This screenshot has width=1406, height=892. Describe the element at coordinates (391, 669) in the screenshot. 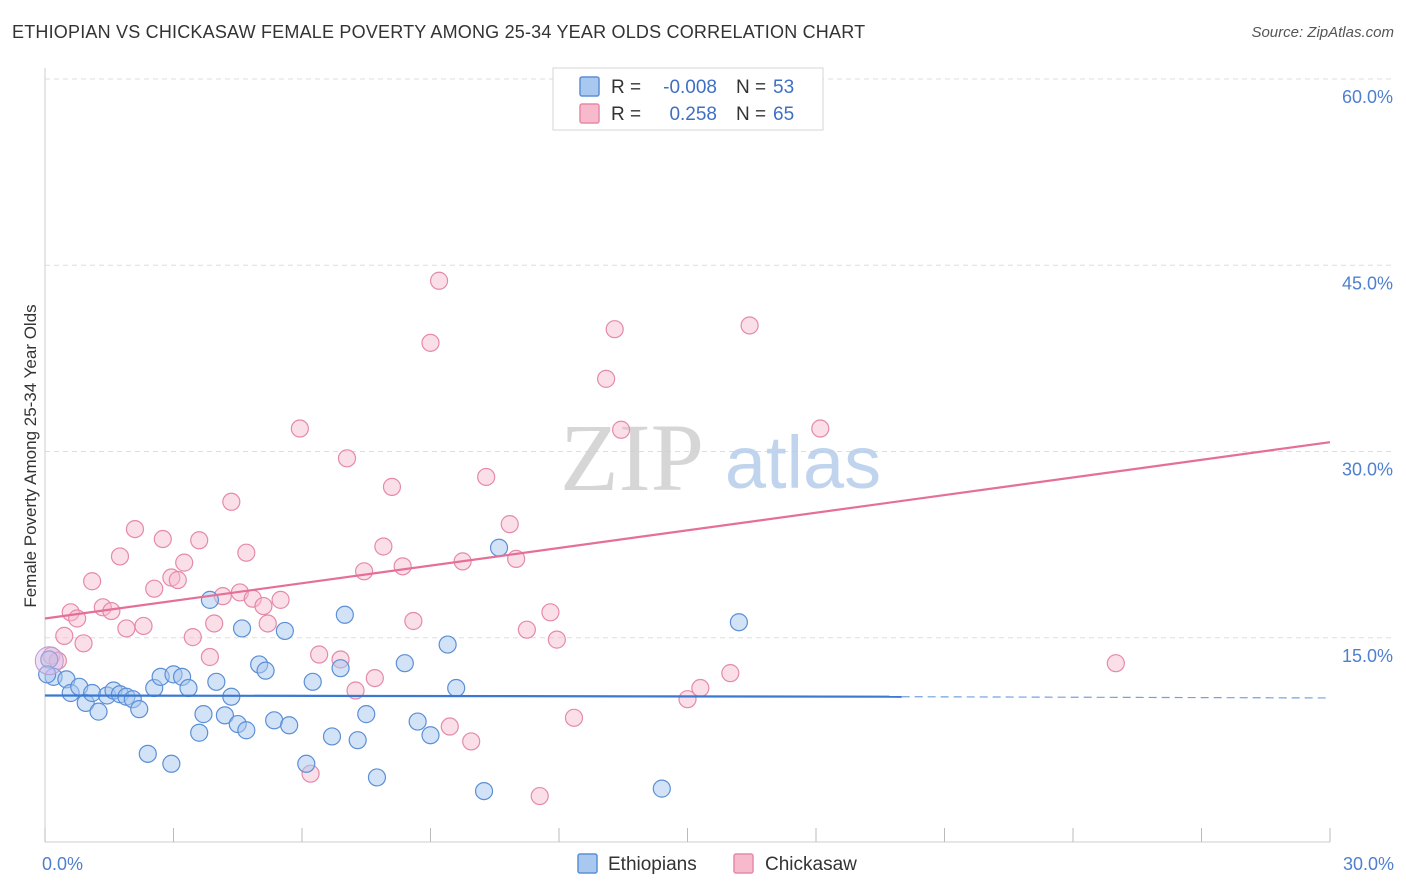

I see `ethiopians-points` at that location.